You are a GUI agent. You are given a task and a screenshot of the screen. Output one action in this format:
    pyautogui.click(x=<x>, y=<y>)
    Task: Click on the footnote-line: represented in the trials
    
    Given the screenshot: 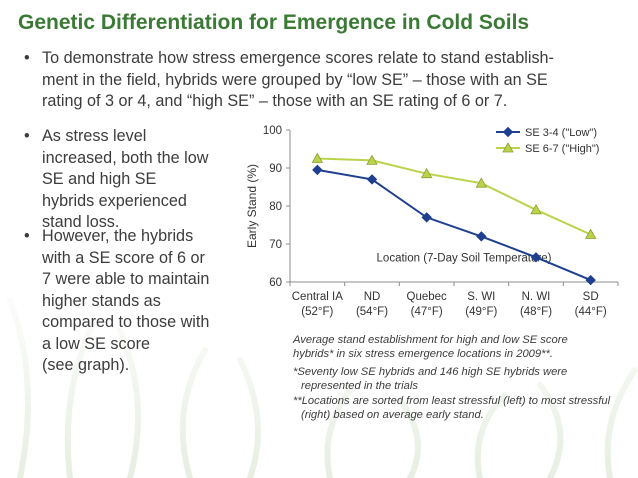 What is the action you would take?
    pyautogui.click(x=359, y=385)
    